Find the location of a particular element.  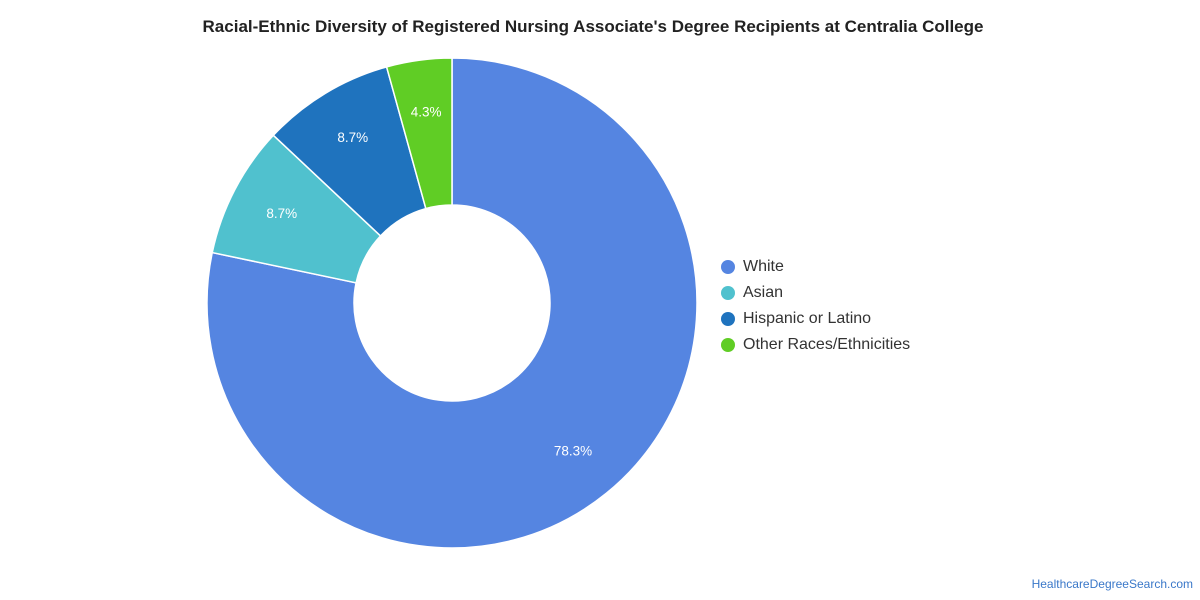

legend-label: White is located at coordinates (763, 266).